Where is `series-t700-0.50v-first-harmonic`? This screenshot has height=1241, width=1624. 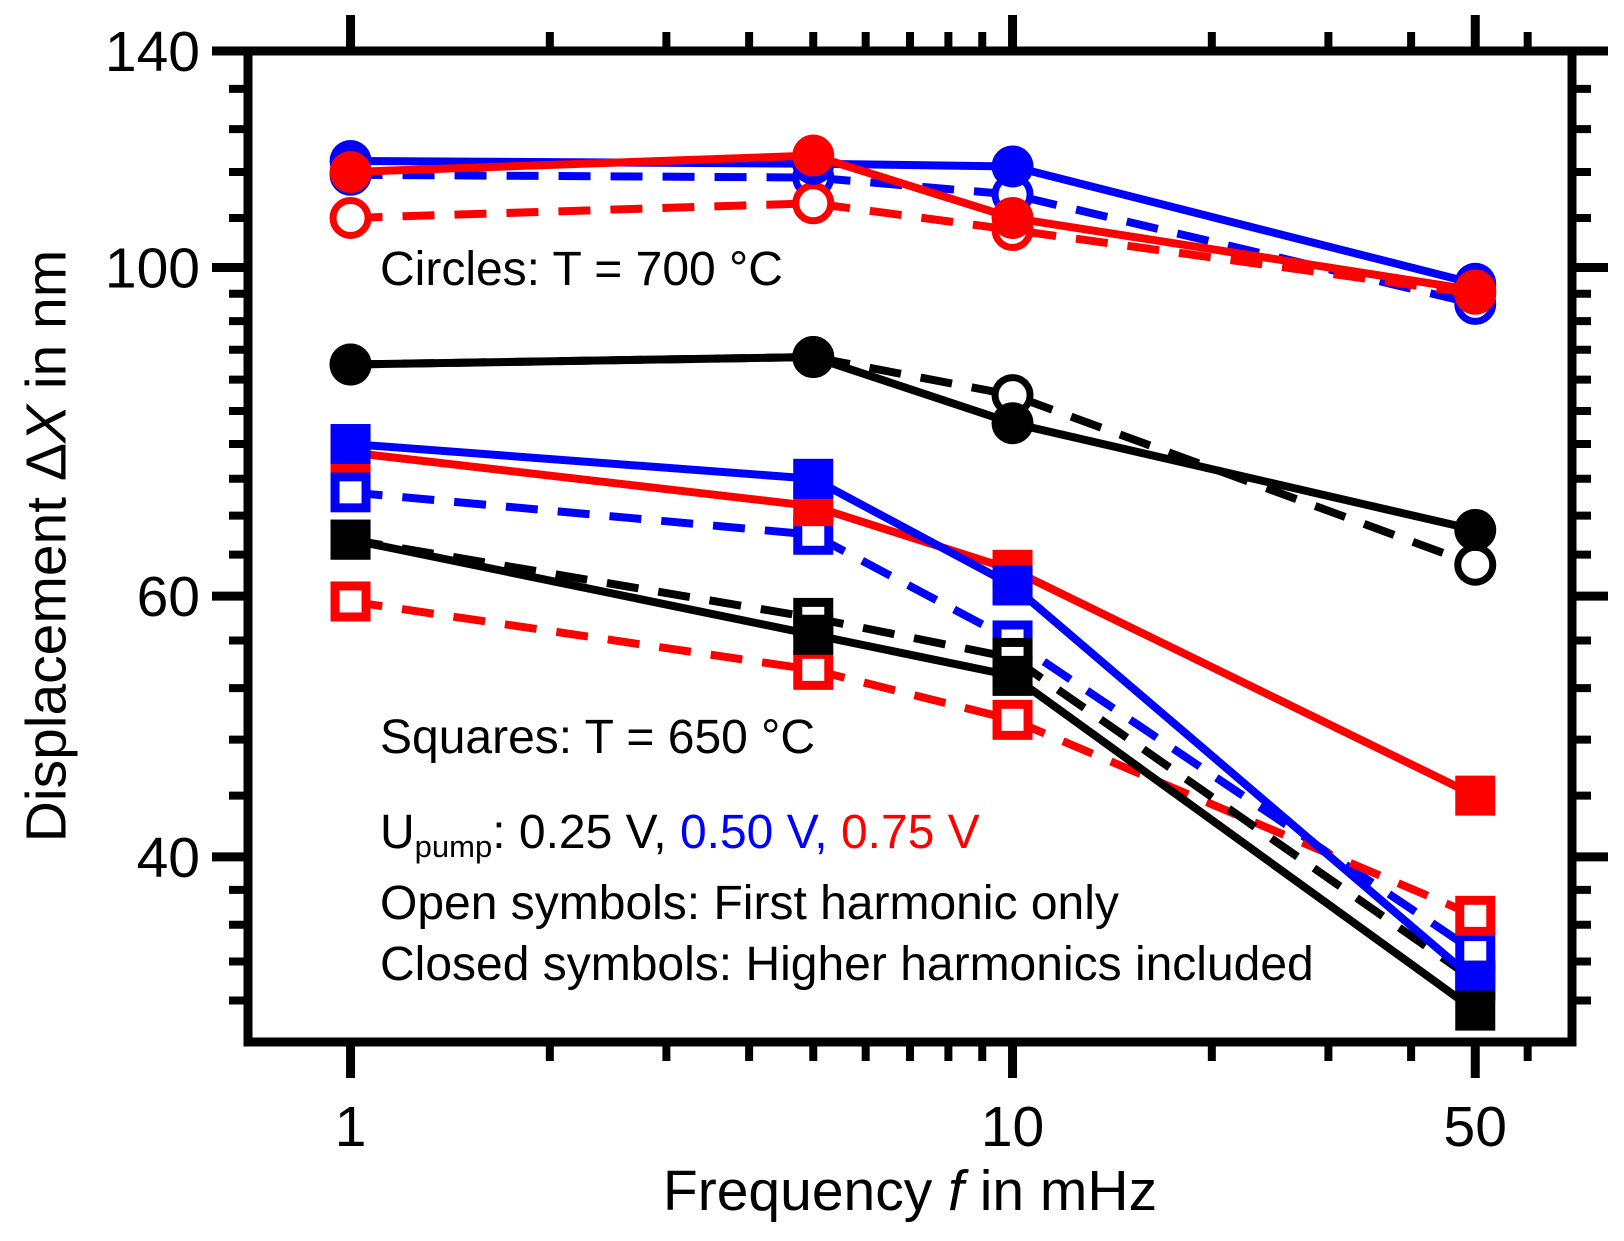 series-t700-0.50v-first-harmonic is located at coordinates (913, 239).